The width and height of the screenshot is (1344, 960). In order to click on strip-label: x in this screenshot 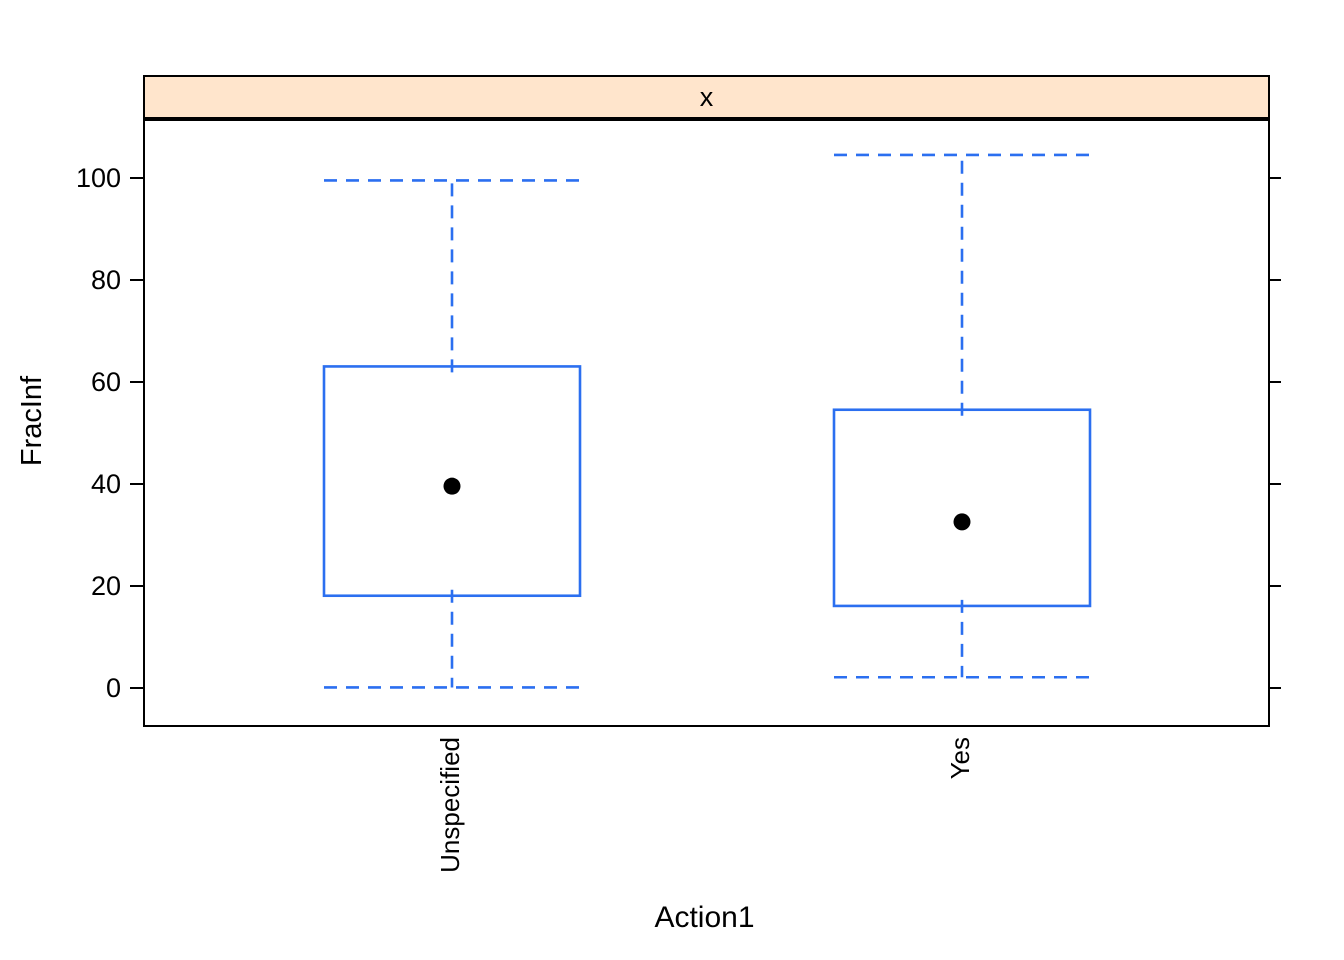, I will do `click(706, 96)`.